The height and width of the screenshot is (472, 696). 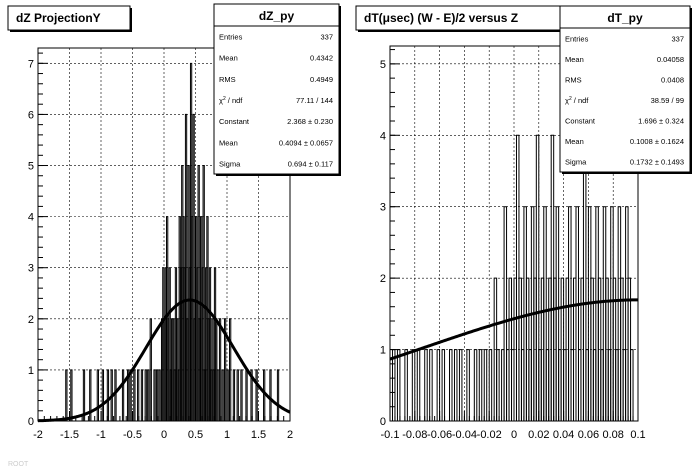 What do you see at coordinates (538, 435) in the screenshot?
I see `x-tick-label: 0.02` at bounding box center [538, 435].